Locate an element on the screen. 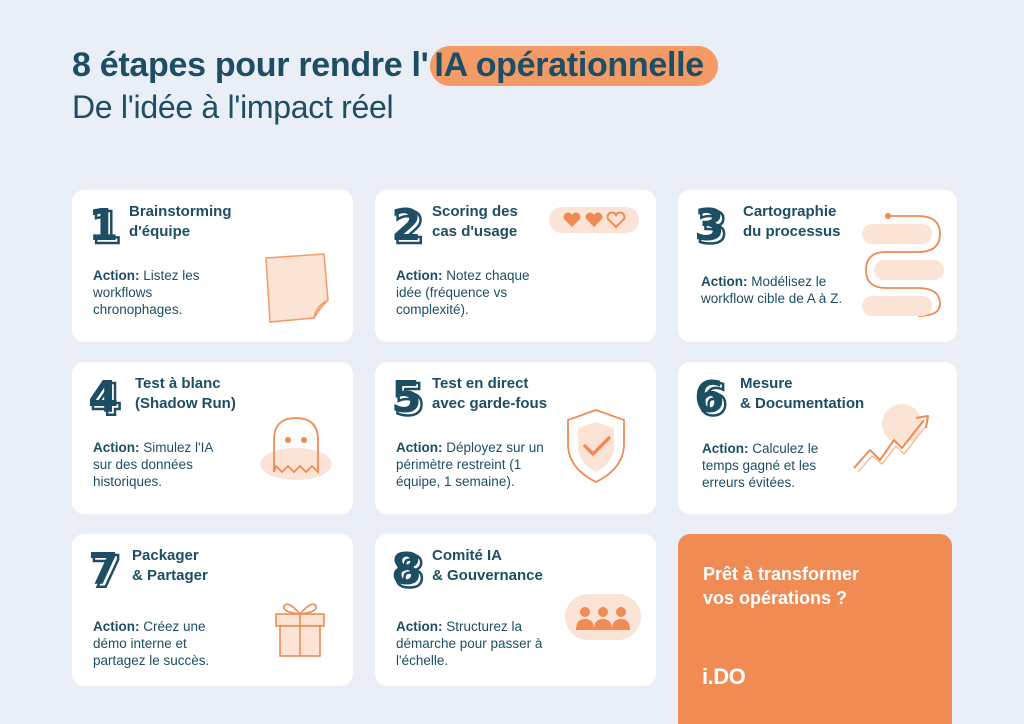  shield-check-icon is located at coordinates (596, 448).